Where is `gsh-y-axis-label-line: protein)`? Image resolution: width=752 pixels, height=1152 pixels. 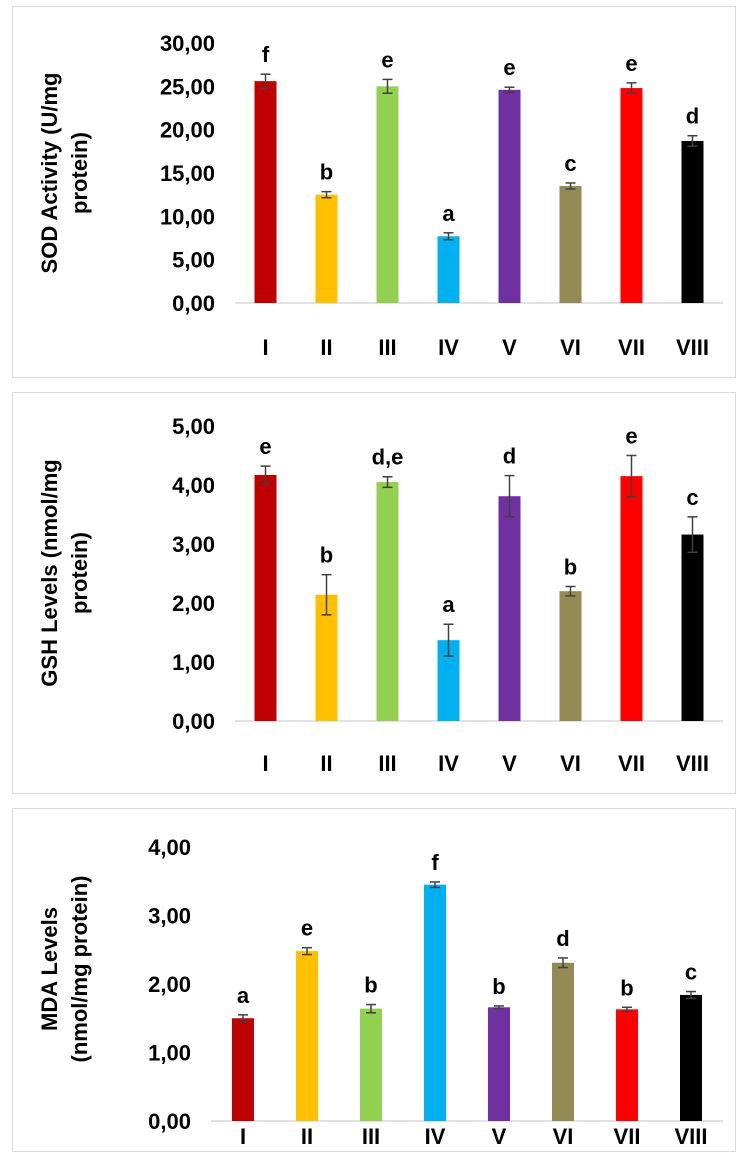
gsh-y-axis-label-line: protein) is located at coordinates (79, 573).